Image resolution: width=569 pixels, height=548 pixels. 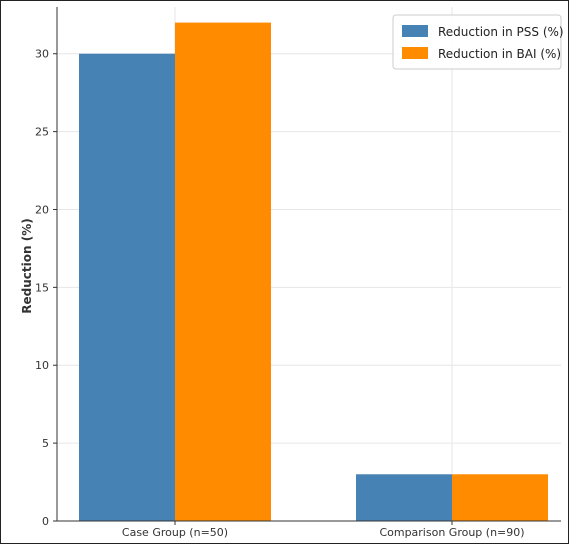 What do you see at coordinates (42, 54) in the screenshot?
I see `y-tick-label: 30` at bounding box center [42, 54].